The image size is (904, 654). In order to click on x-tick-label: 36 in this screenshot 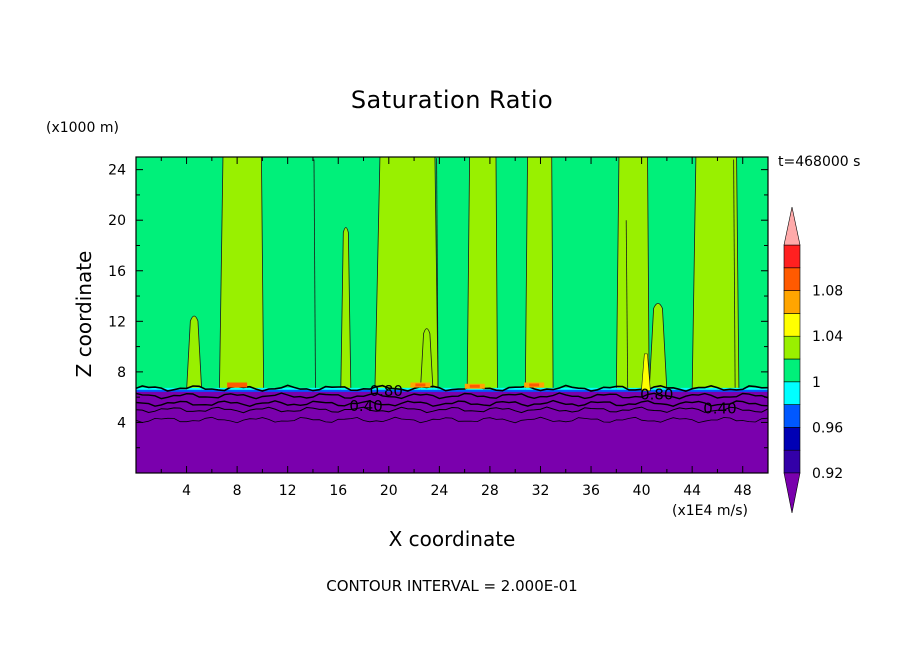, I will do `click(591, 491)`.